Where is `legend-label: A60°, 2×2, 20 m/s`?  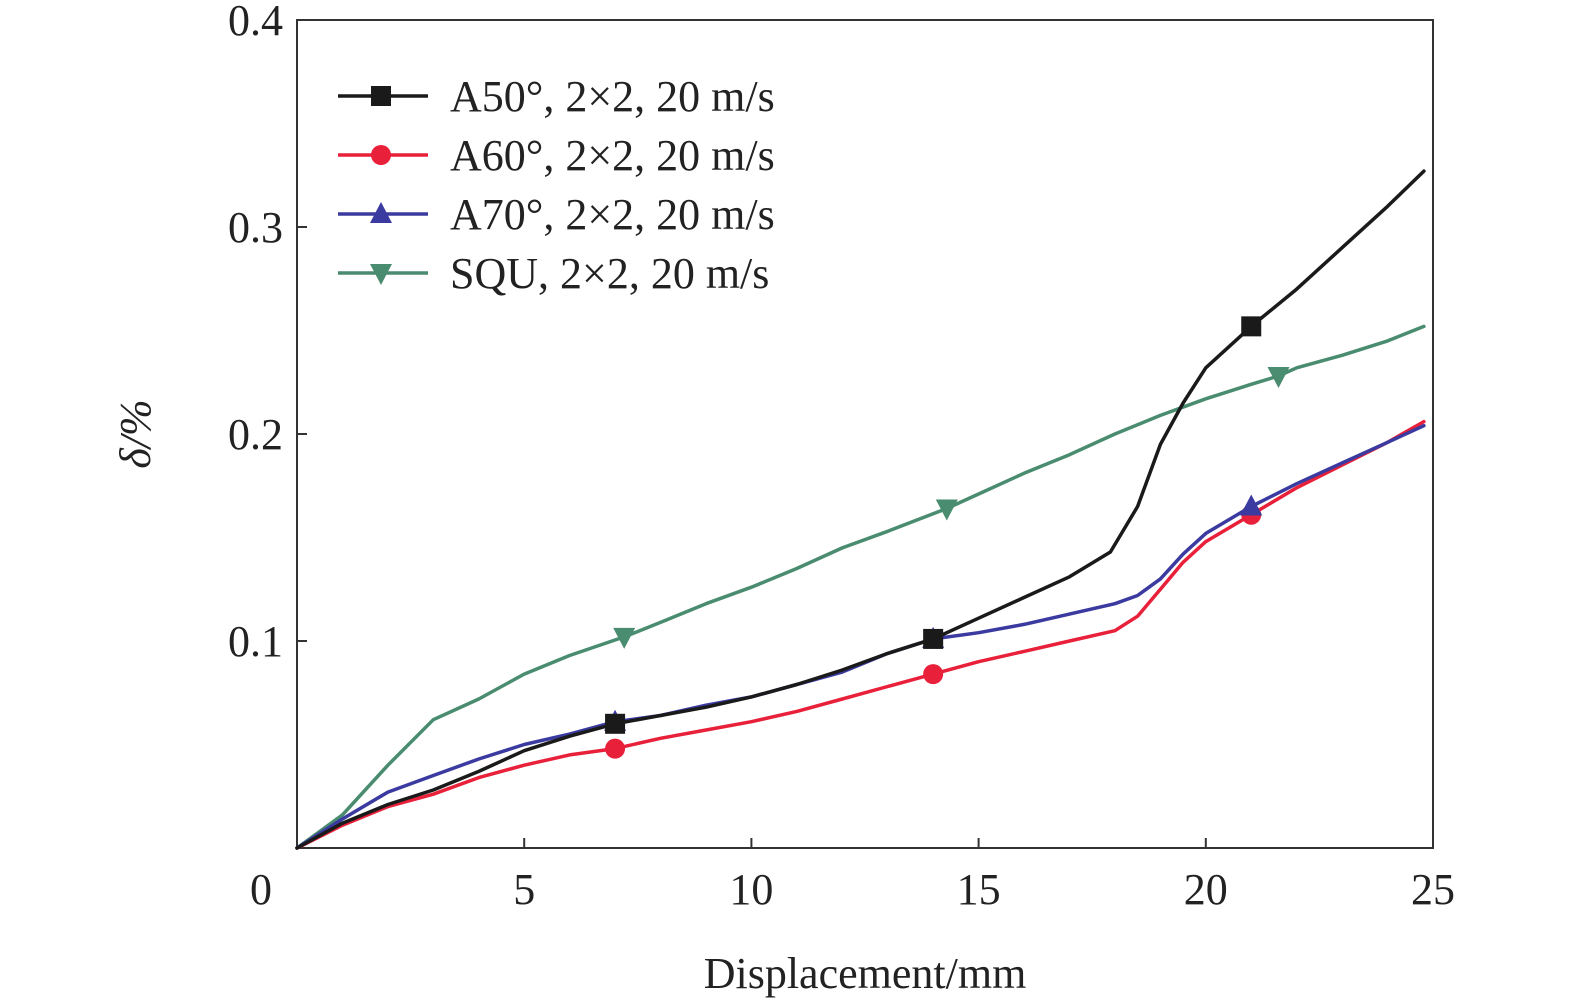 legend-label: A60°, 2×2, 20 m/s is located at coordinates (612, 155).